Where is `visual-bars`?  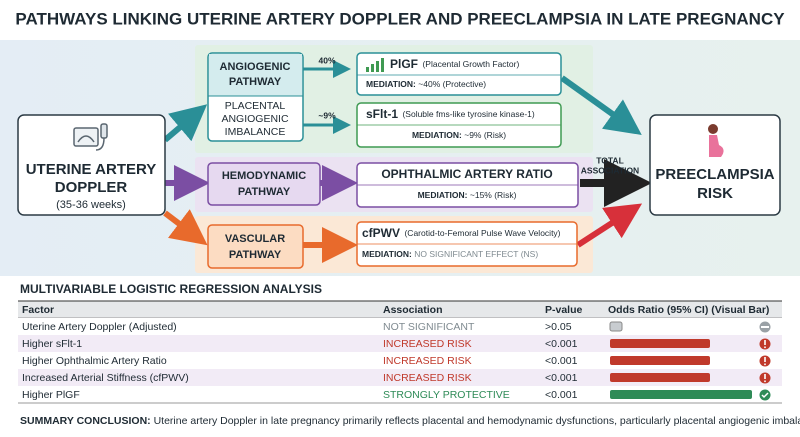 visual-bars is located at coordinates (680, 360).